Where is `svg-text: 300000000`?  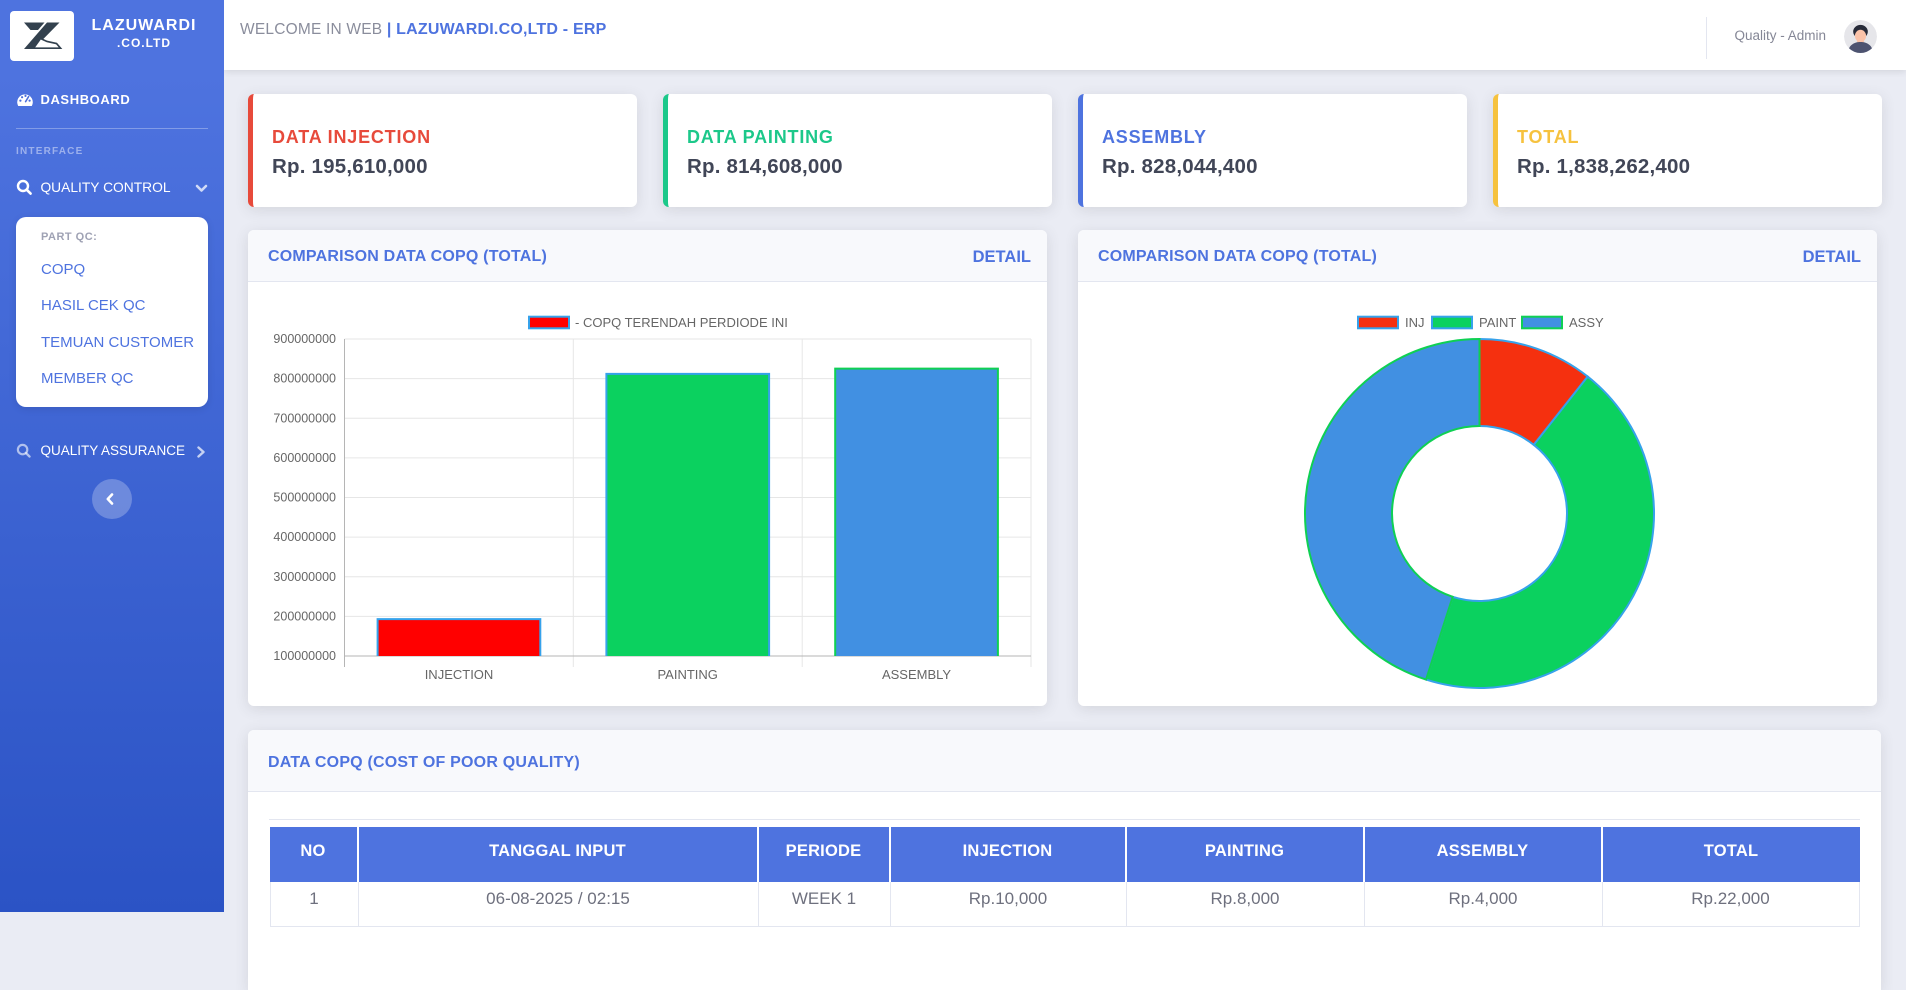
svg-text: 300000000 is located at coordinates (304, 577).